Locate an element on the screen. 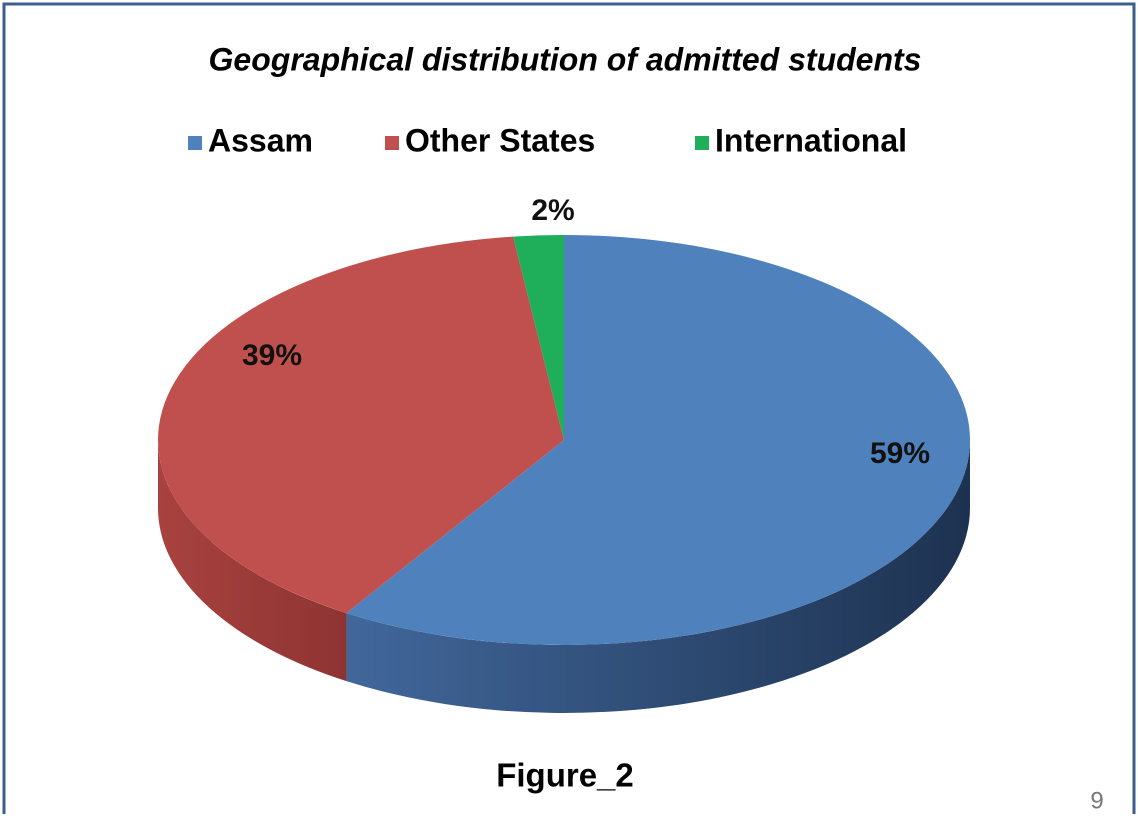 Image resolution: width=1138 pixels, height=819 pixels. data-label: 2% is located at coordinates (552, 210).